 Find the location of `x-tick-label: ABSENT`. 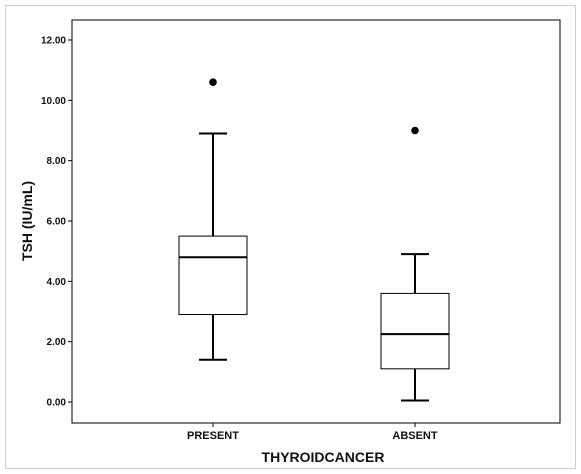

x-tick-label: ABSENT is located at coordinates (415, 436).